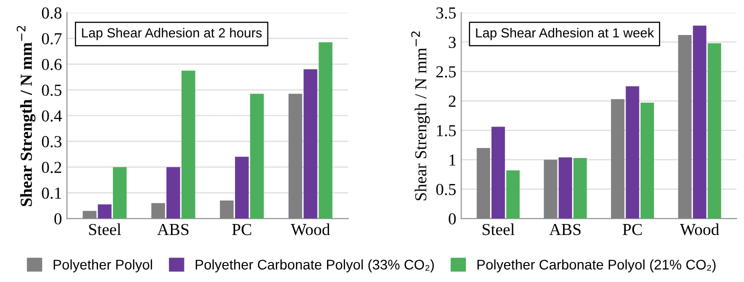 This screenshot has height=282, width=744. Describe the element at coordinates (596, 265) in the screenshot. I see `legend-label: Polyether Carbonate Polyol (21% CO₂)` at that location.